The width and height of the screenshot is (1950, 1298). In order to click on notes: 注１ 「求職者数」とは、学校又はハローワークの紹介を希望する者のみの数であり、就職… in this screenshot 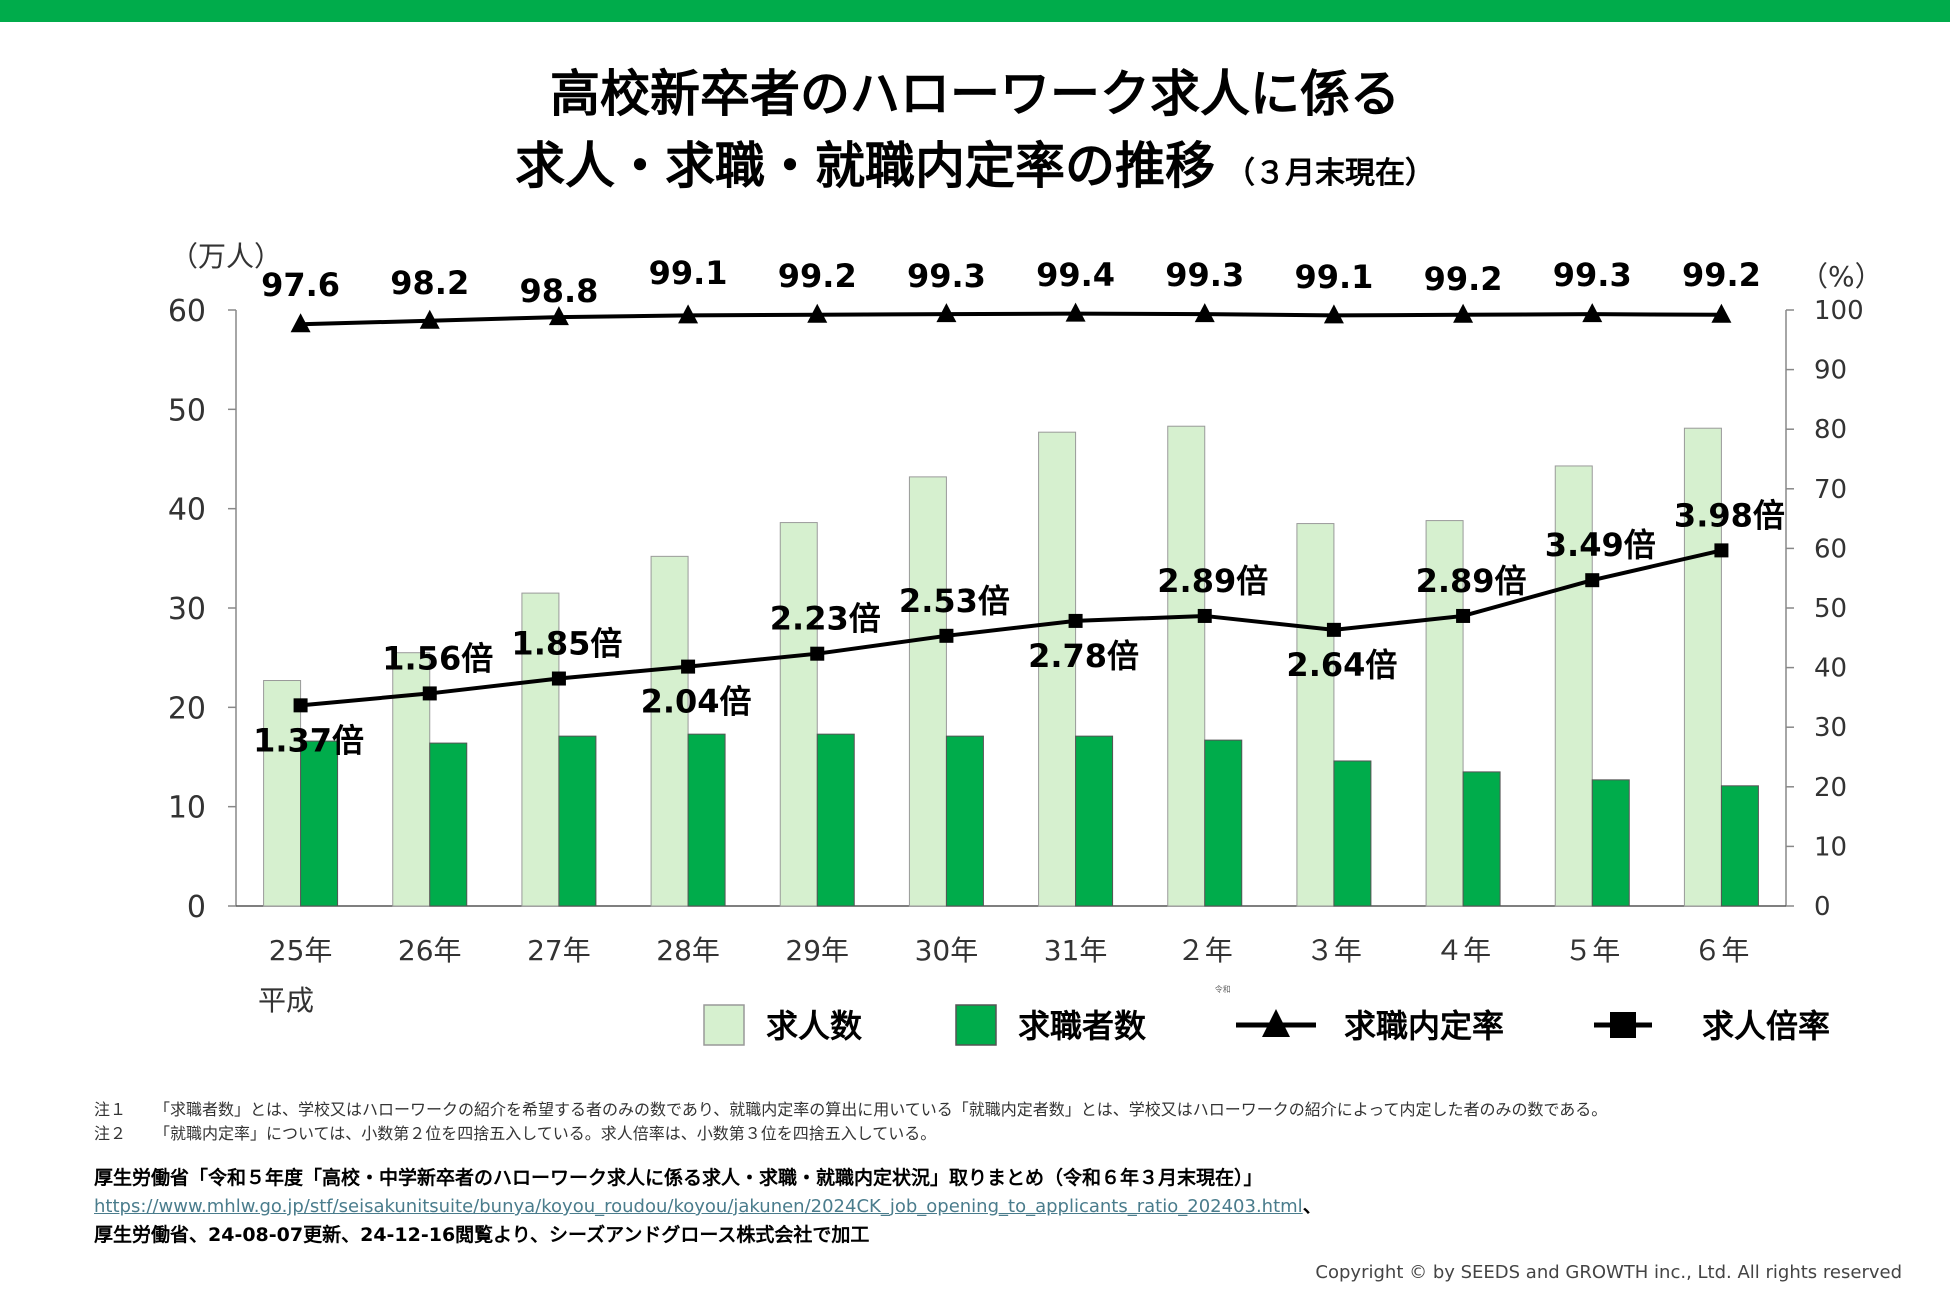, I will do `click(850, 1122)`.